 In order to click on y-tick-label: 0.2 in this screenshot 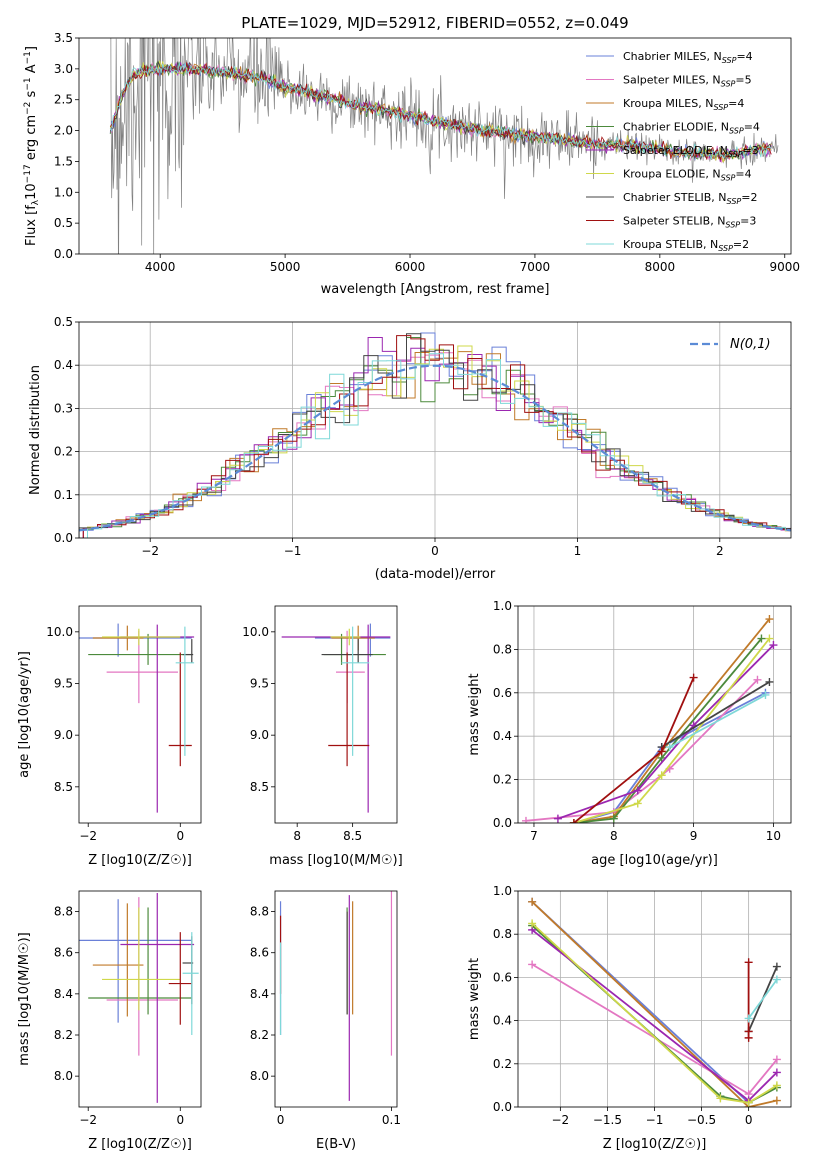, I will do `click(502, 780)`.